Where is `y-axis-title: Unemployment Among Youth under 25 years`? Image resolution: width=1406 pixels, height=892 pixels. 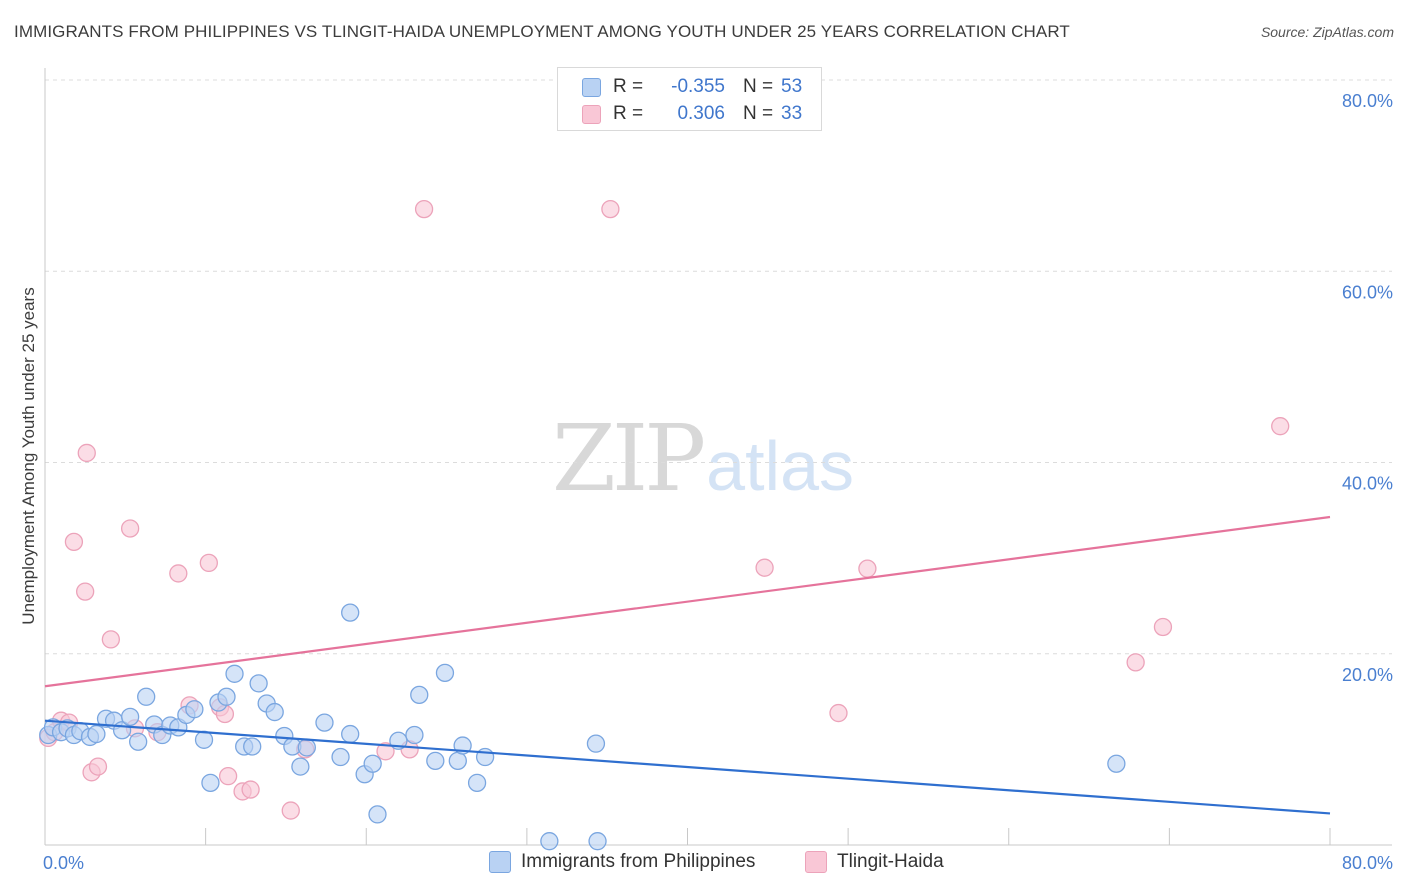 y-axis-title: Unemployment Among Youth under 25 years is located at coordinates (28, 455).